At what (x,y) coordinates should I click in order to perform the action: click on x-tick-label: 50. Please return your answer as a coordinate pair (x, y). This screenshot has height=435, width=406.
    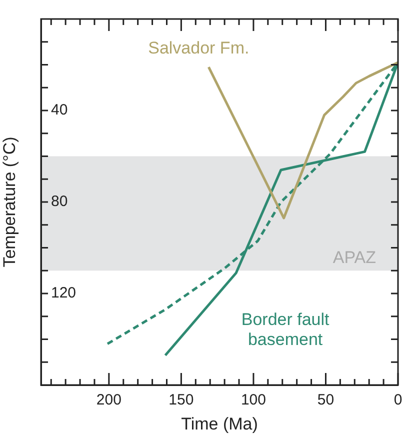
    Looking at the image, I should click on (325, 400).